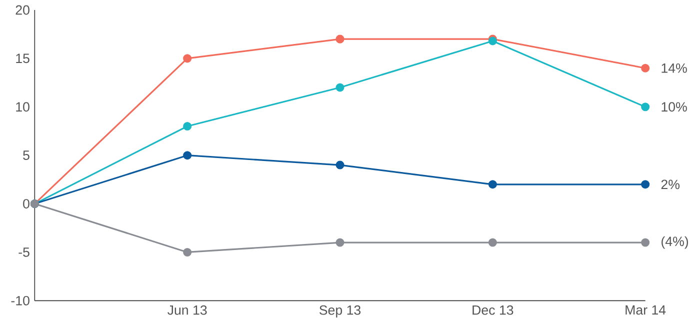  I want to click on x-tick-label: Mar 14, so click(646, 310).